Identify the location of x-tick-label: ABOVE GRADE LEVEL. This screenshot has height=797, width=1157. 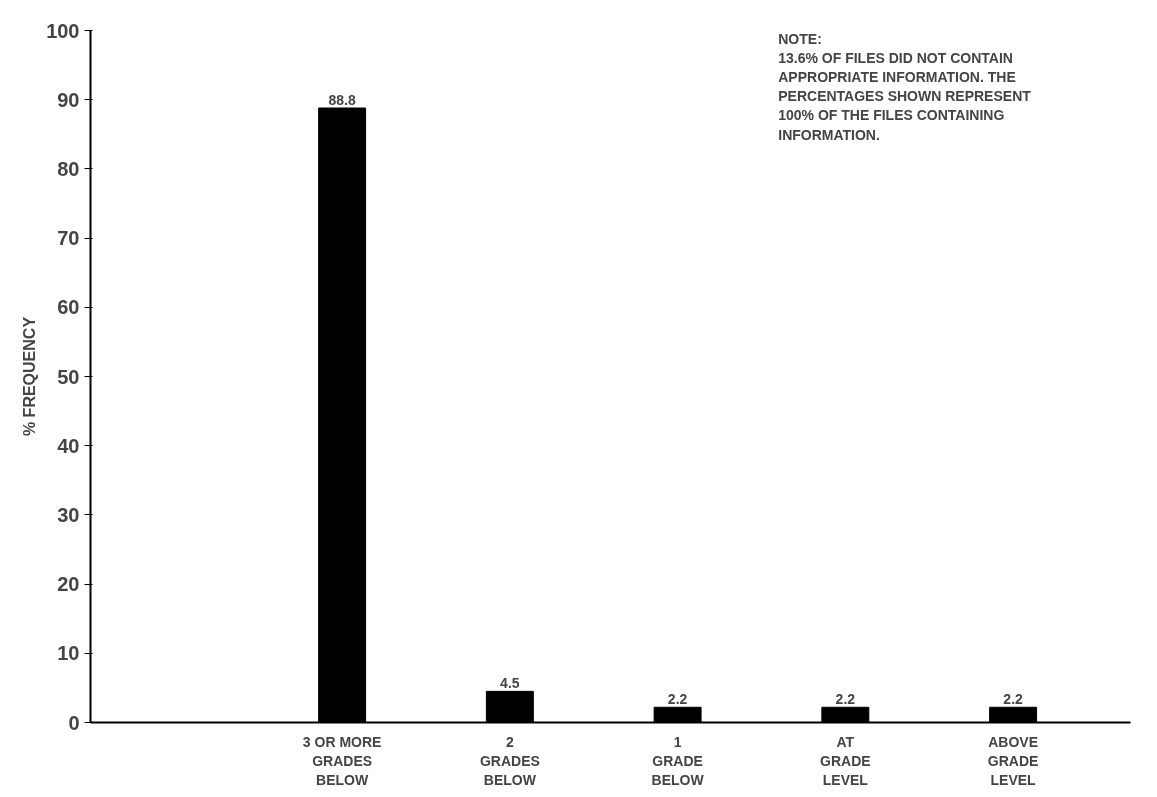
(1013, 760).